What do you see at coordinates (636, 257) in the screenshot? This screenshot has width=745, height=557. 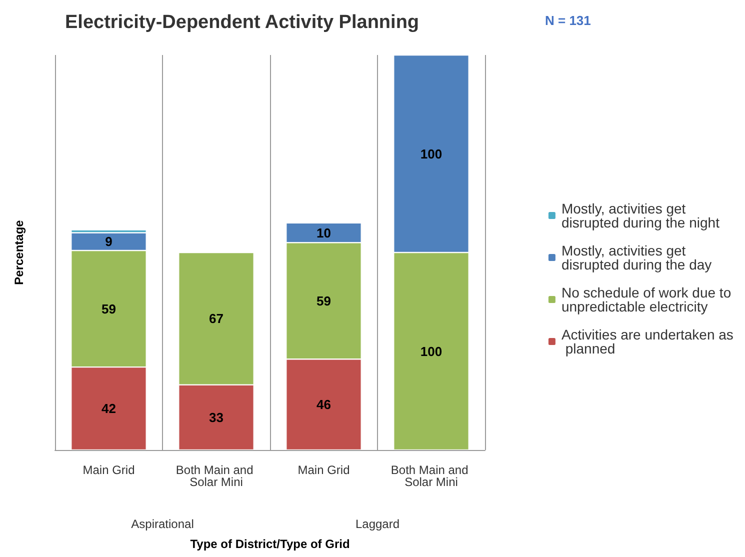 I see `legend-label: Mostly, activities get disrupted during the day` at bounding box center [636, 257].